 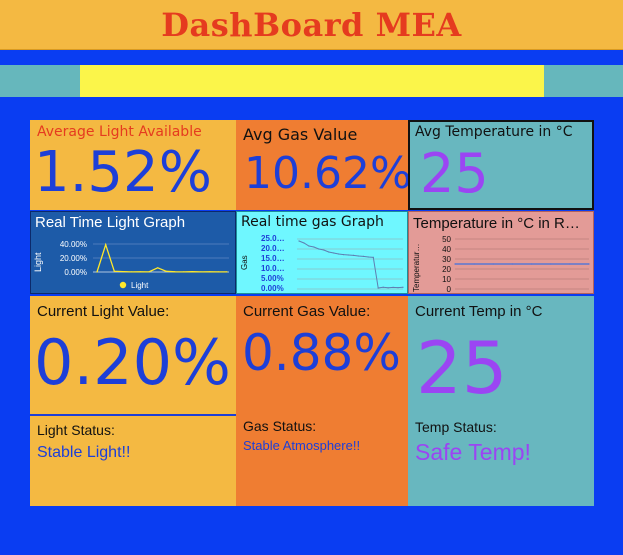 I want to click on current-temp-label: Current Temp in °C, so click(x=479, y=311).